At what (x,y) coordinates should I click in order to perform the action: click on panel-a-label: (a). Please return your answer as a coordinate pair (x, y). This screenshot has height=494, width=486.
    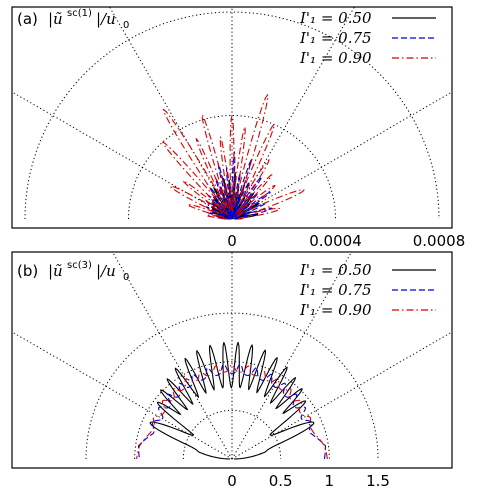
    Looking at the image, I should click on (27, 19).